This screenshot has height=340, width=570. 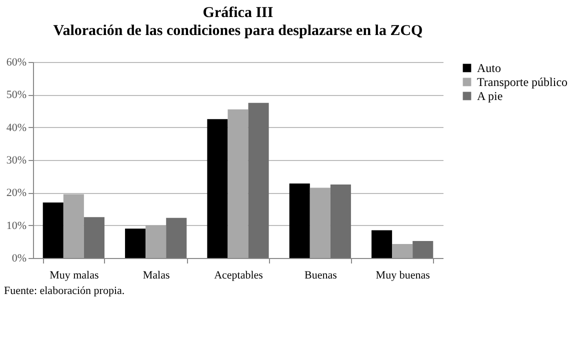 I want to click on y-tick-label: 60%, so click(x=16, y=62).